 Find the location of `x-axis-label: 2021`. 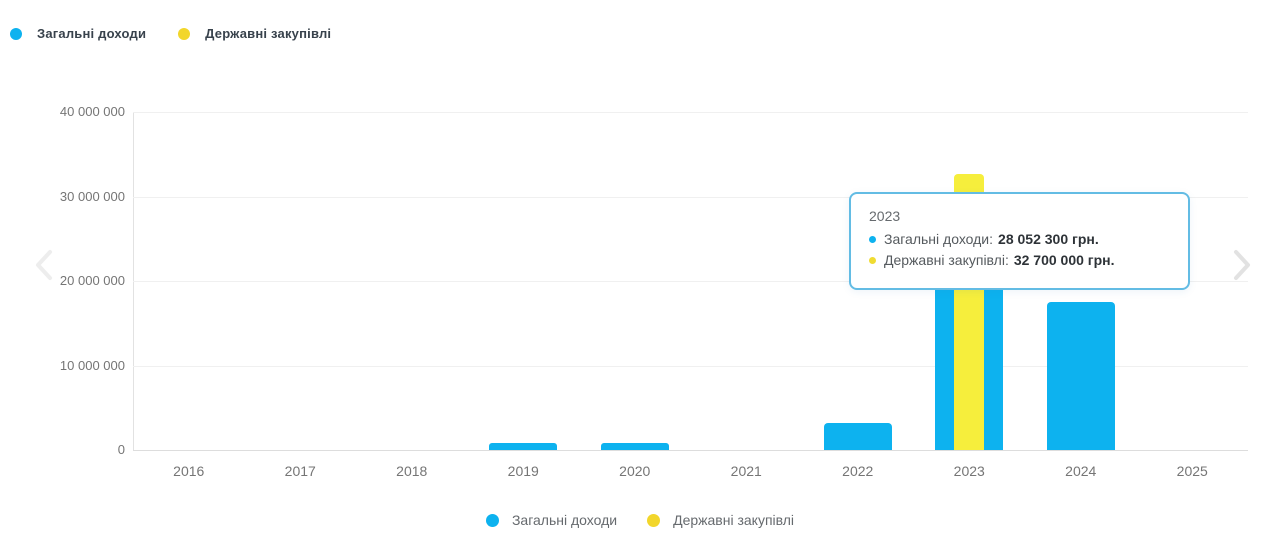

x-axis-label: 2021 is located at coordinates (746, 471).